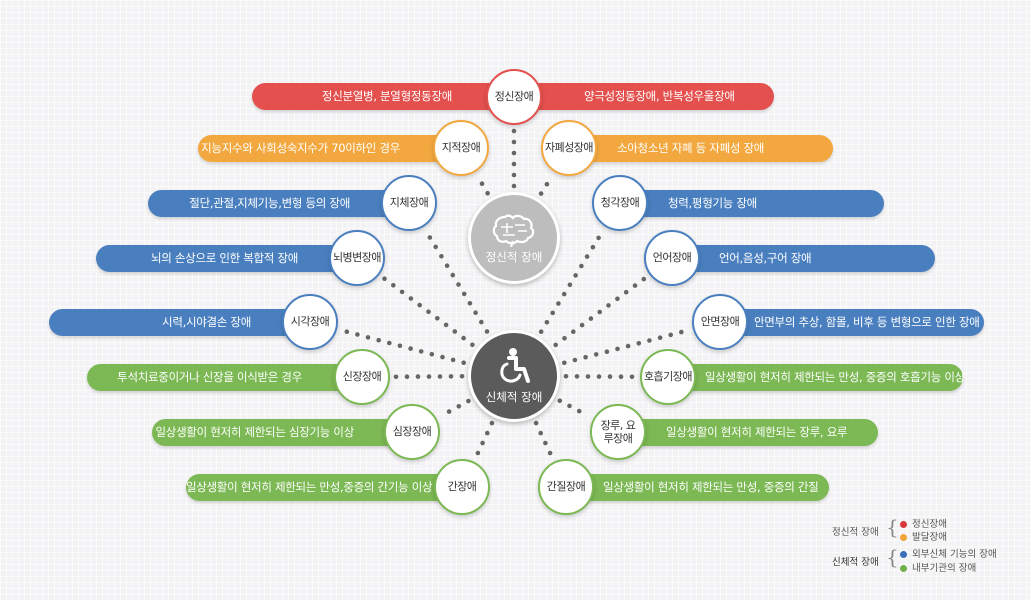 This screenshot has width=1030, height=600. I want to click on legend-item-external: 외부신체 기능의 장애, so click(948, 553).